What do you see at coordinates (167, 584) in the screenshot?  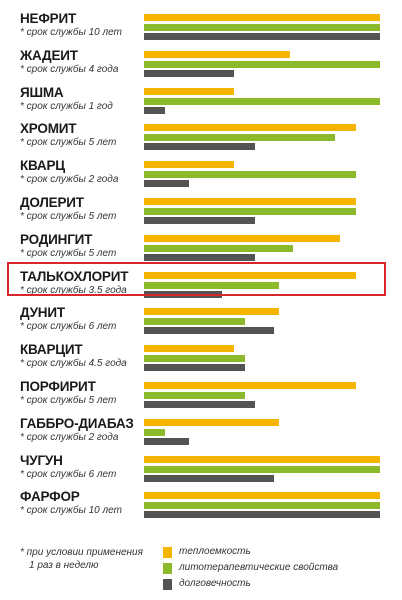 I see `legend-swatch-durability` at bounding box center [167, 584].